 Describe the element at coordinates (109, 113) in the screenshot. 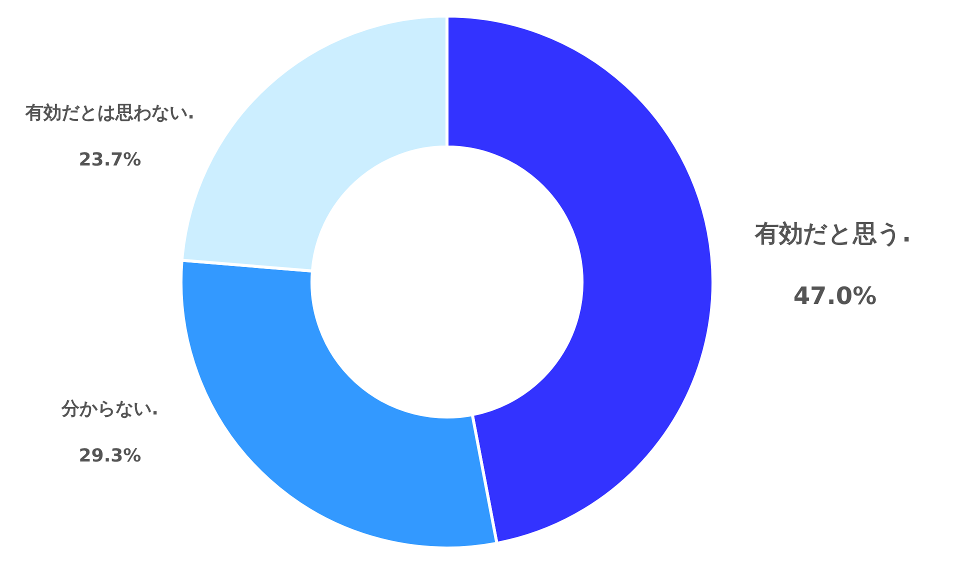

I see `slice-label: 有効だとは思わない.` at that location.